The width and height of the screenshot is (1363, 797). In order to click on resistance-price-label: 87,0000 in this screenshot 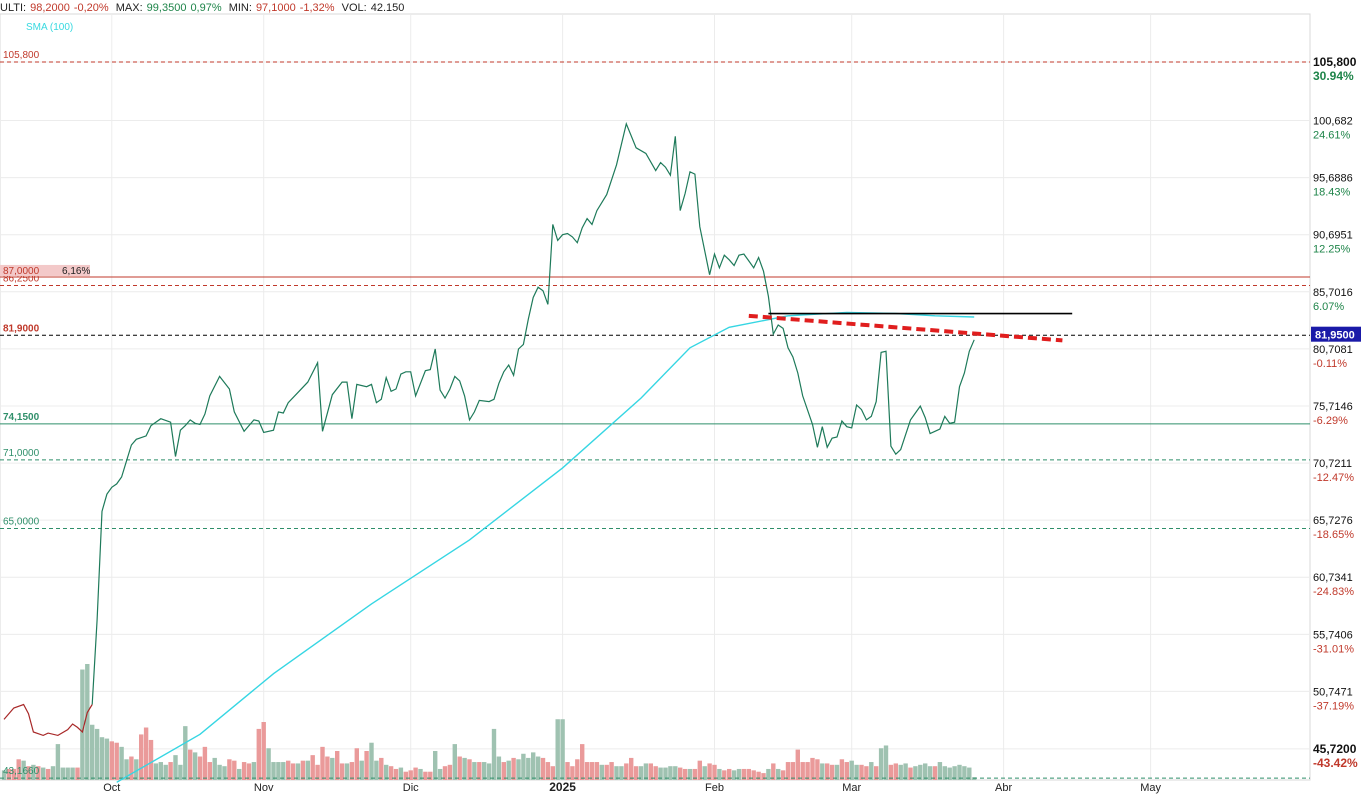, I will do `click(21, 271)`.